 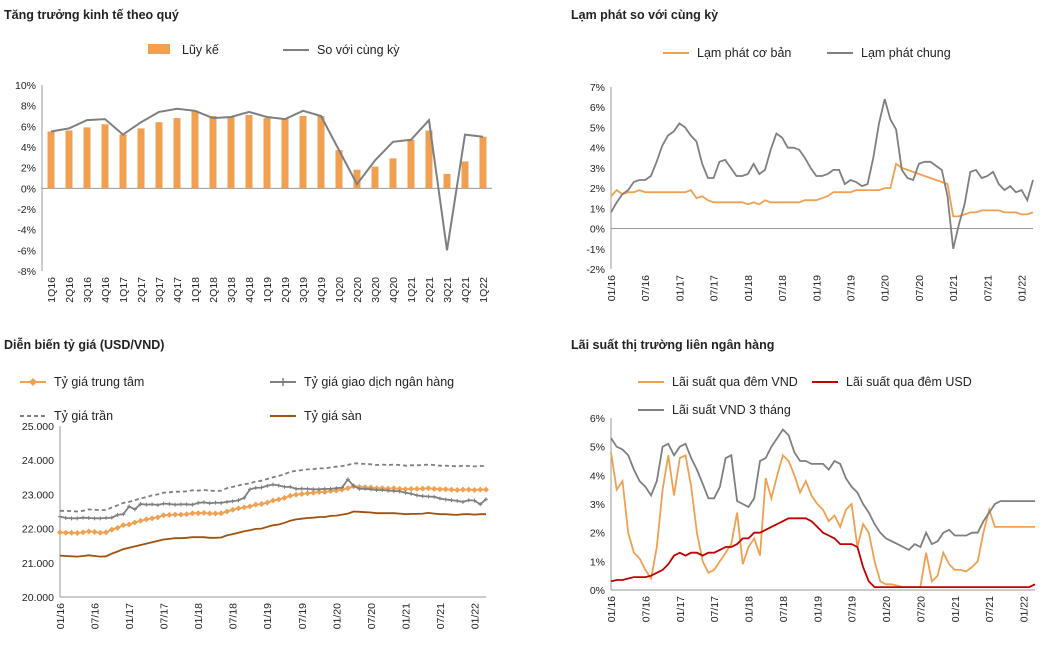 What do you see at coordinates (1025, 609) in the screenshot?
I see `x-tick-label: 01/22` at bounding box center [1025, 609].